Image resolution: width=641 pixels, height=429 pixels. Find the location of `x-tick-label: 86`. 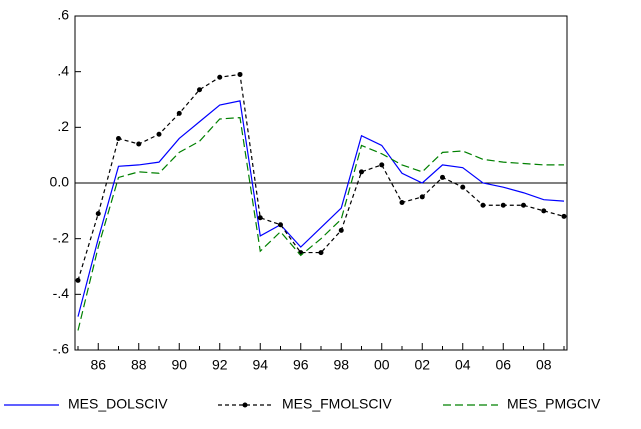

x-tick-label: 86 is located at coordinates (98, 365).